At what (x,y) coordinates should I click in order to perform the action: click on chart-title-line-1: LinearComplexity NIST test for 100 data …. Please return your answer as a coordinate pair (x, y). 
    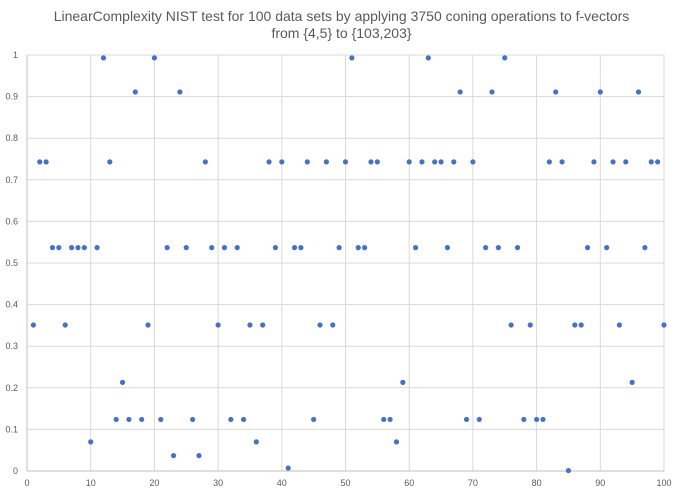
    Looking at the image, I should click on (341, 16).